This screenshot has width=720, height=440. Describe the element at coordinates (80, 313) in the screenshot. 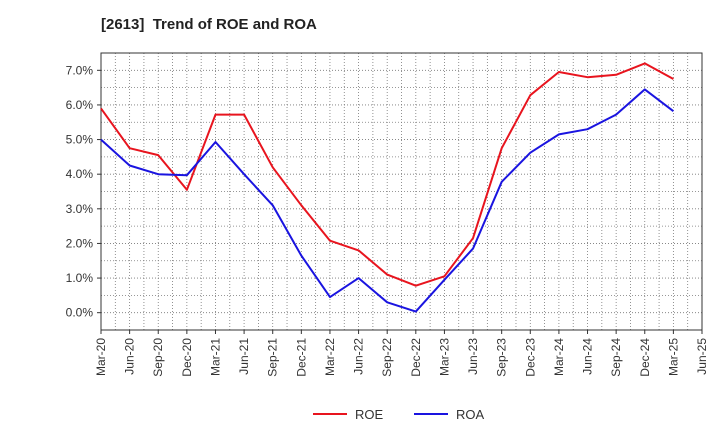

I see `y-tick-label: 0.0%` at that location.